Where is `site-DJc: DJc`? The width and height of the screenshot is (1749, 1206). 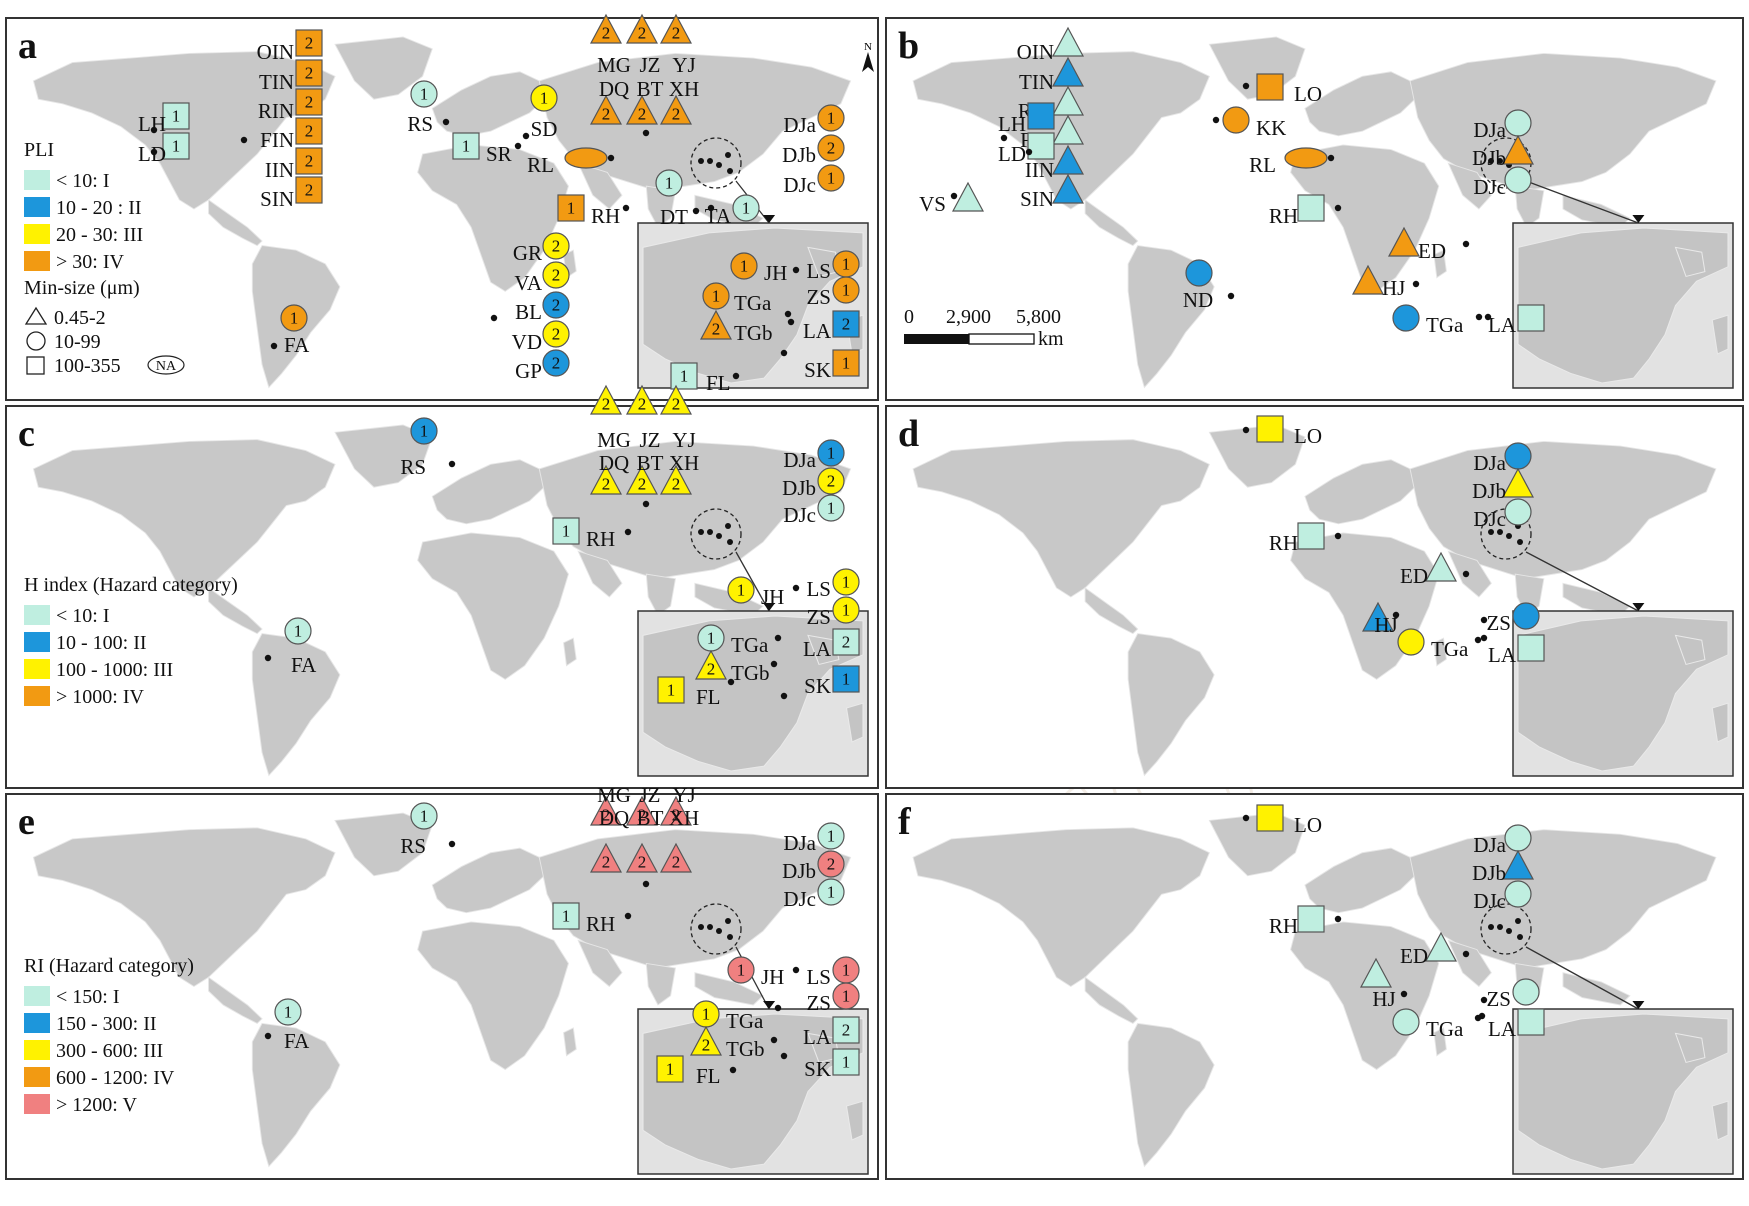
site-DJc: DJc is located at coordinates (1502, 896).